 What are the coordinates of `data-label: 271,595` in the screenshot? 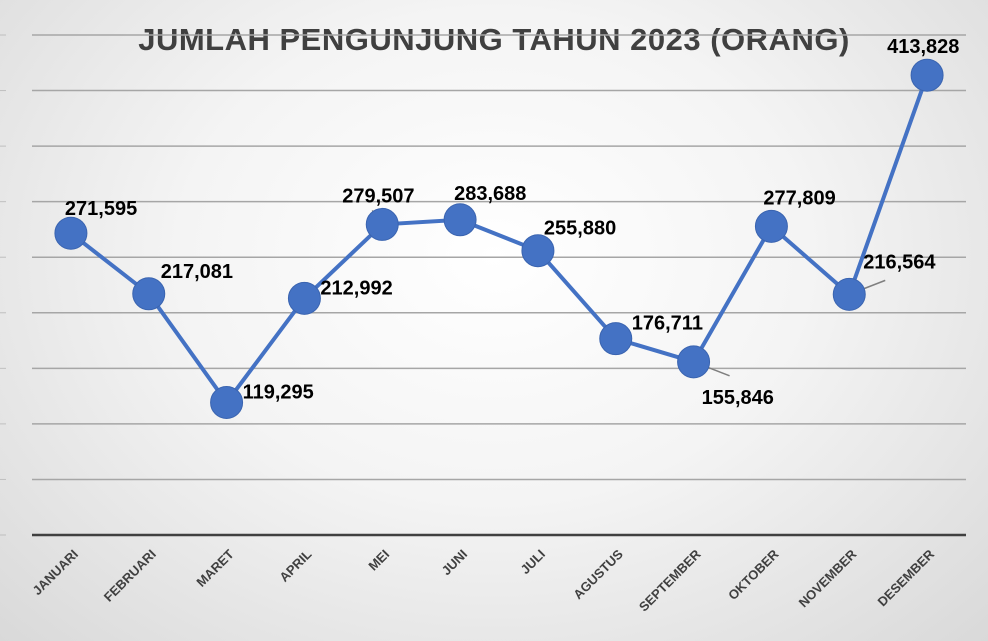 It's located at (101, 209).